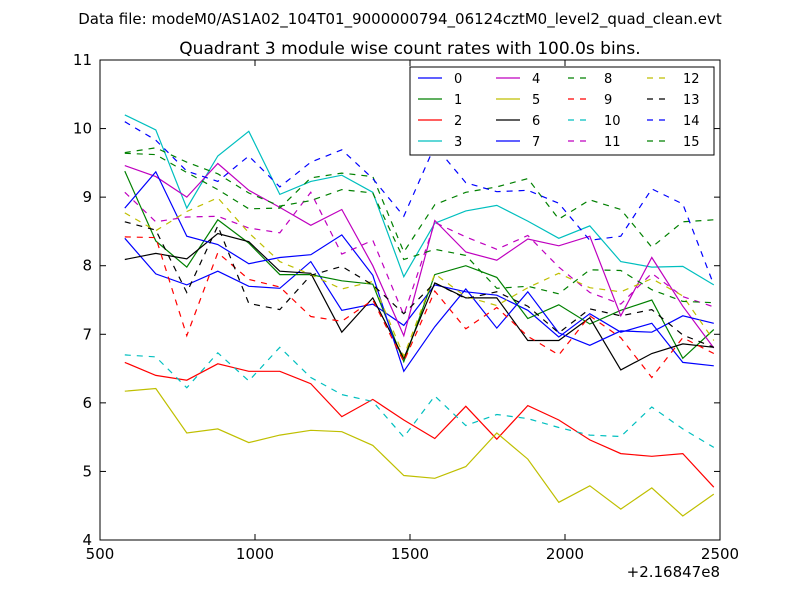 The image size is (800, 600). Describe the element at coordinates (87, 403) in the screenshot. I see `y-tick-label: 6` at that location.